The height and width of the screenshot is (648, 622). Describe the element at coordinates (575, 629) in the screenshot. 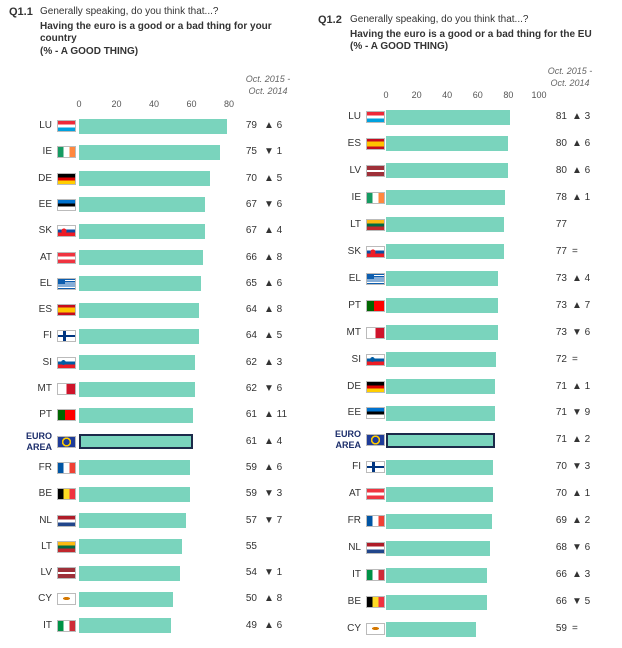

I see `change-label: =` at that location.